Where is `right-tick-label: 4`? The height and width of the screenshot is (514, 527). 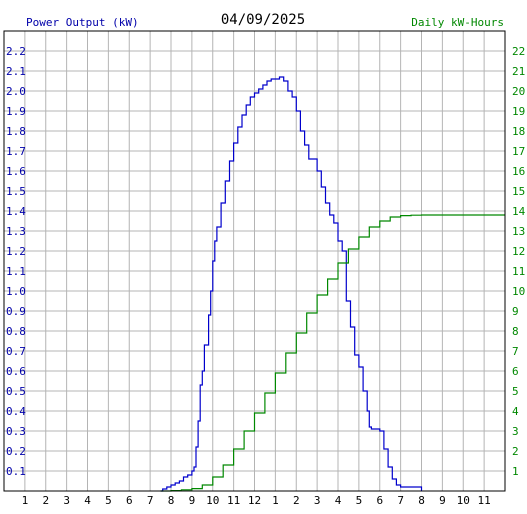 right-tick-label: 4 is located at coordinates (515, 411).